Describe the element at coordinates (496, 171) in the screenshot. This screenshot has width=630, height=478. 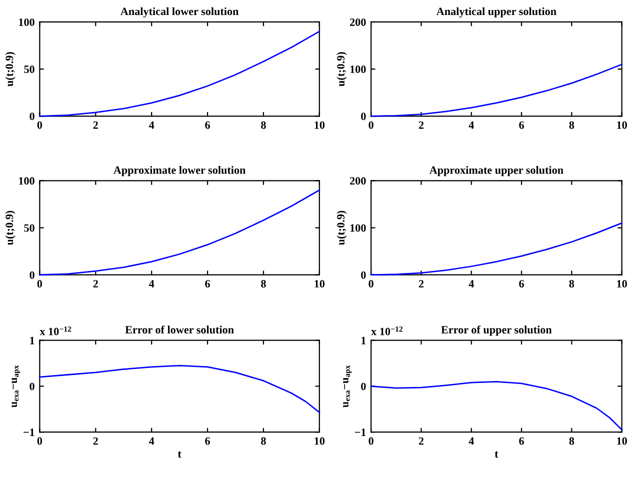
I see `chart-title: Approximate upper solution` at that location.